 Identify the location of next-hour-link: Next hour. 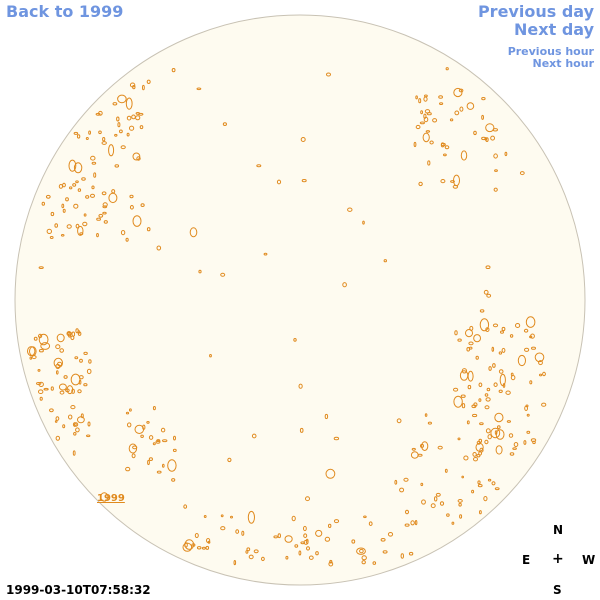
(563, 63).